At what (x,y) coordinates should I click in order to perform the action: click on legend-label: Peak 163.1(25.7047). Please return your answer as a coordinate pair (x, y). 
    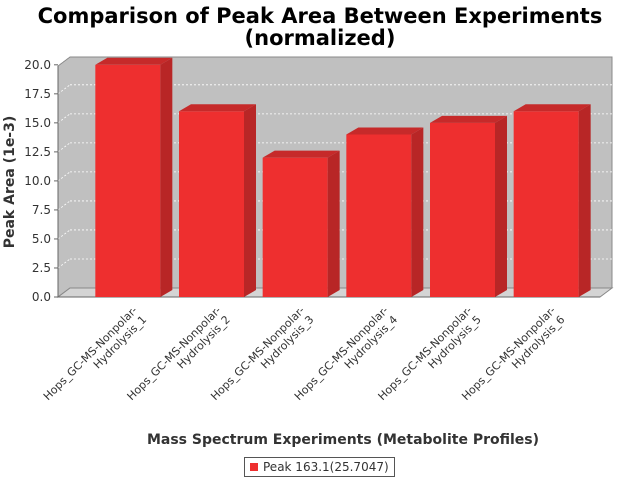
    Looking at the image, I should click on (326, 467).